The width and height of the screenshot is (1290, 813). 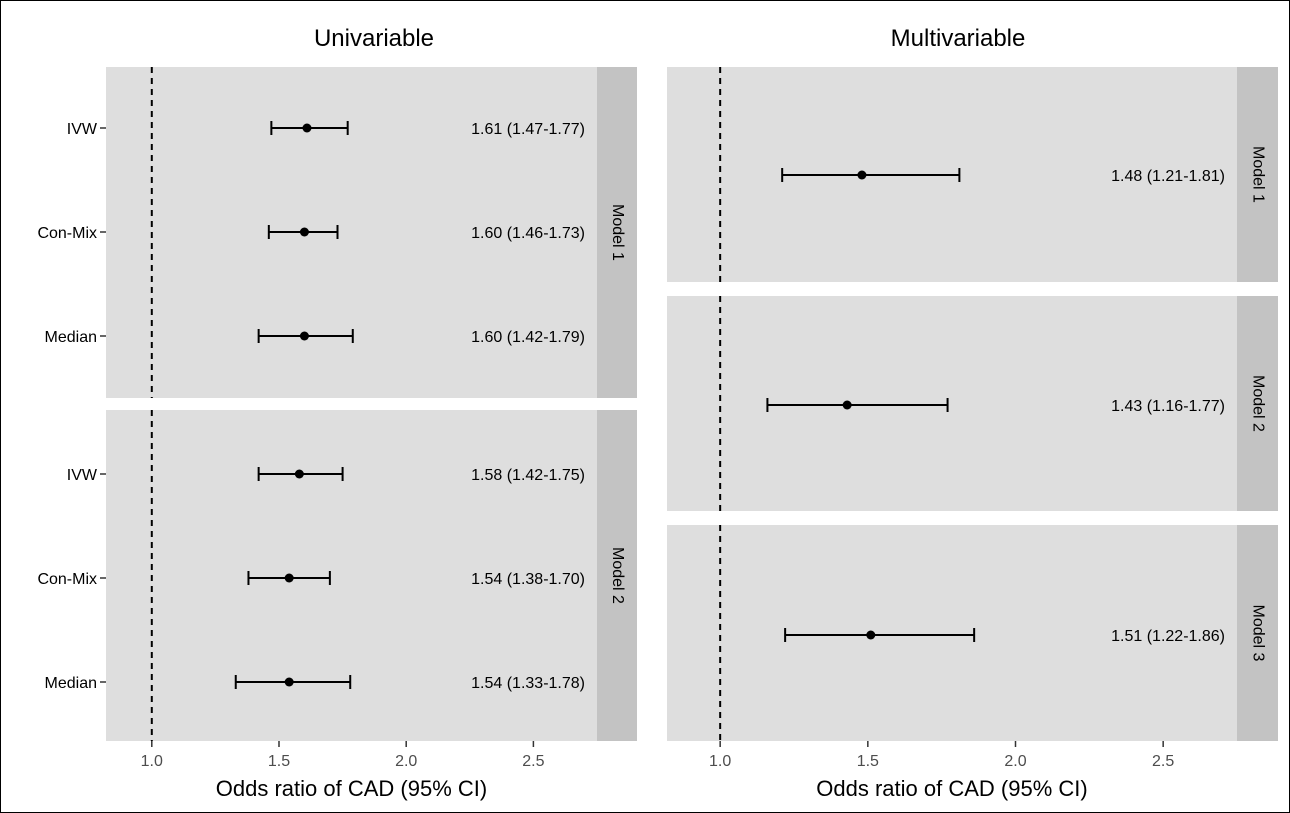 What do you see at coordinates (1168, 636) in the screenshot?
I see `estimate-label: 1.51 (1.22-1.86)` at bounding box center [1168, 636].